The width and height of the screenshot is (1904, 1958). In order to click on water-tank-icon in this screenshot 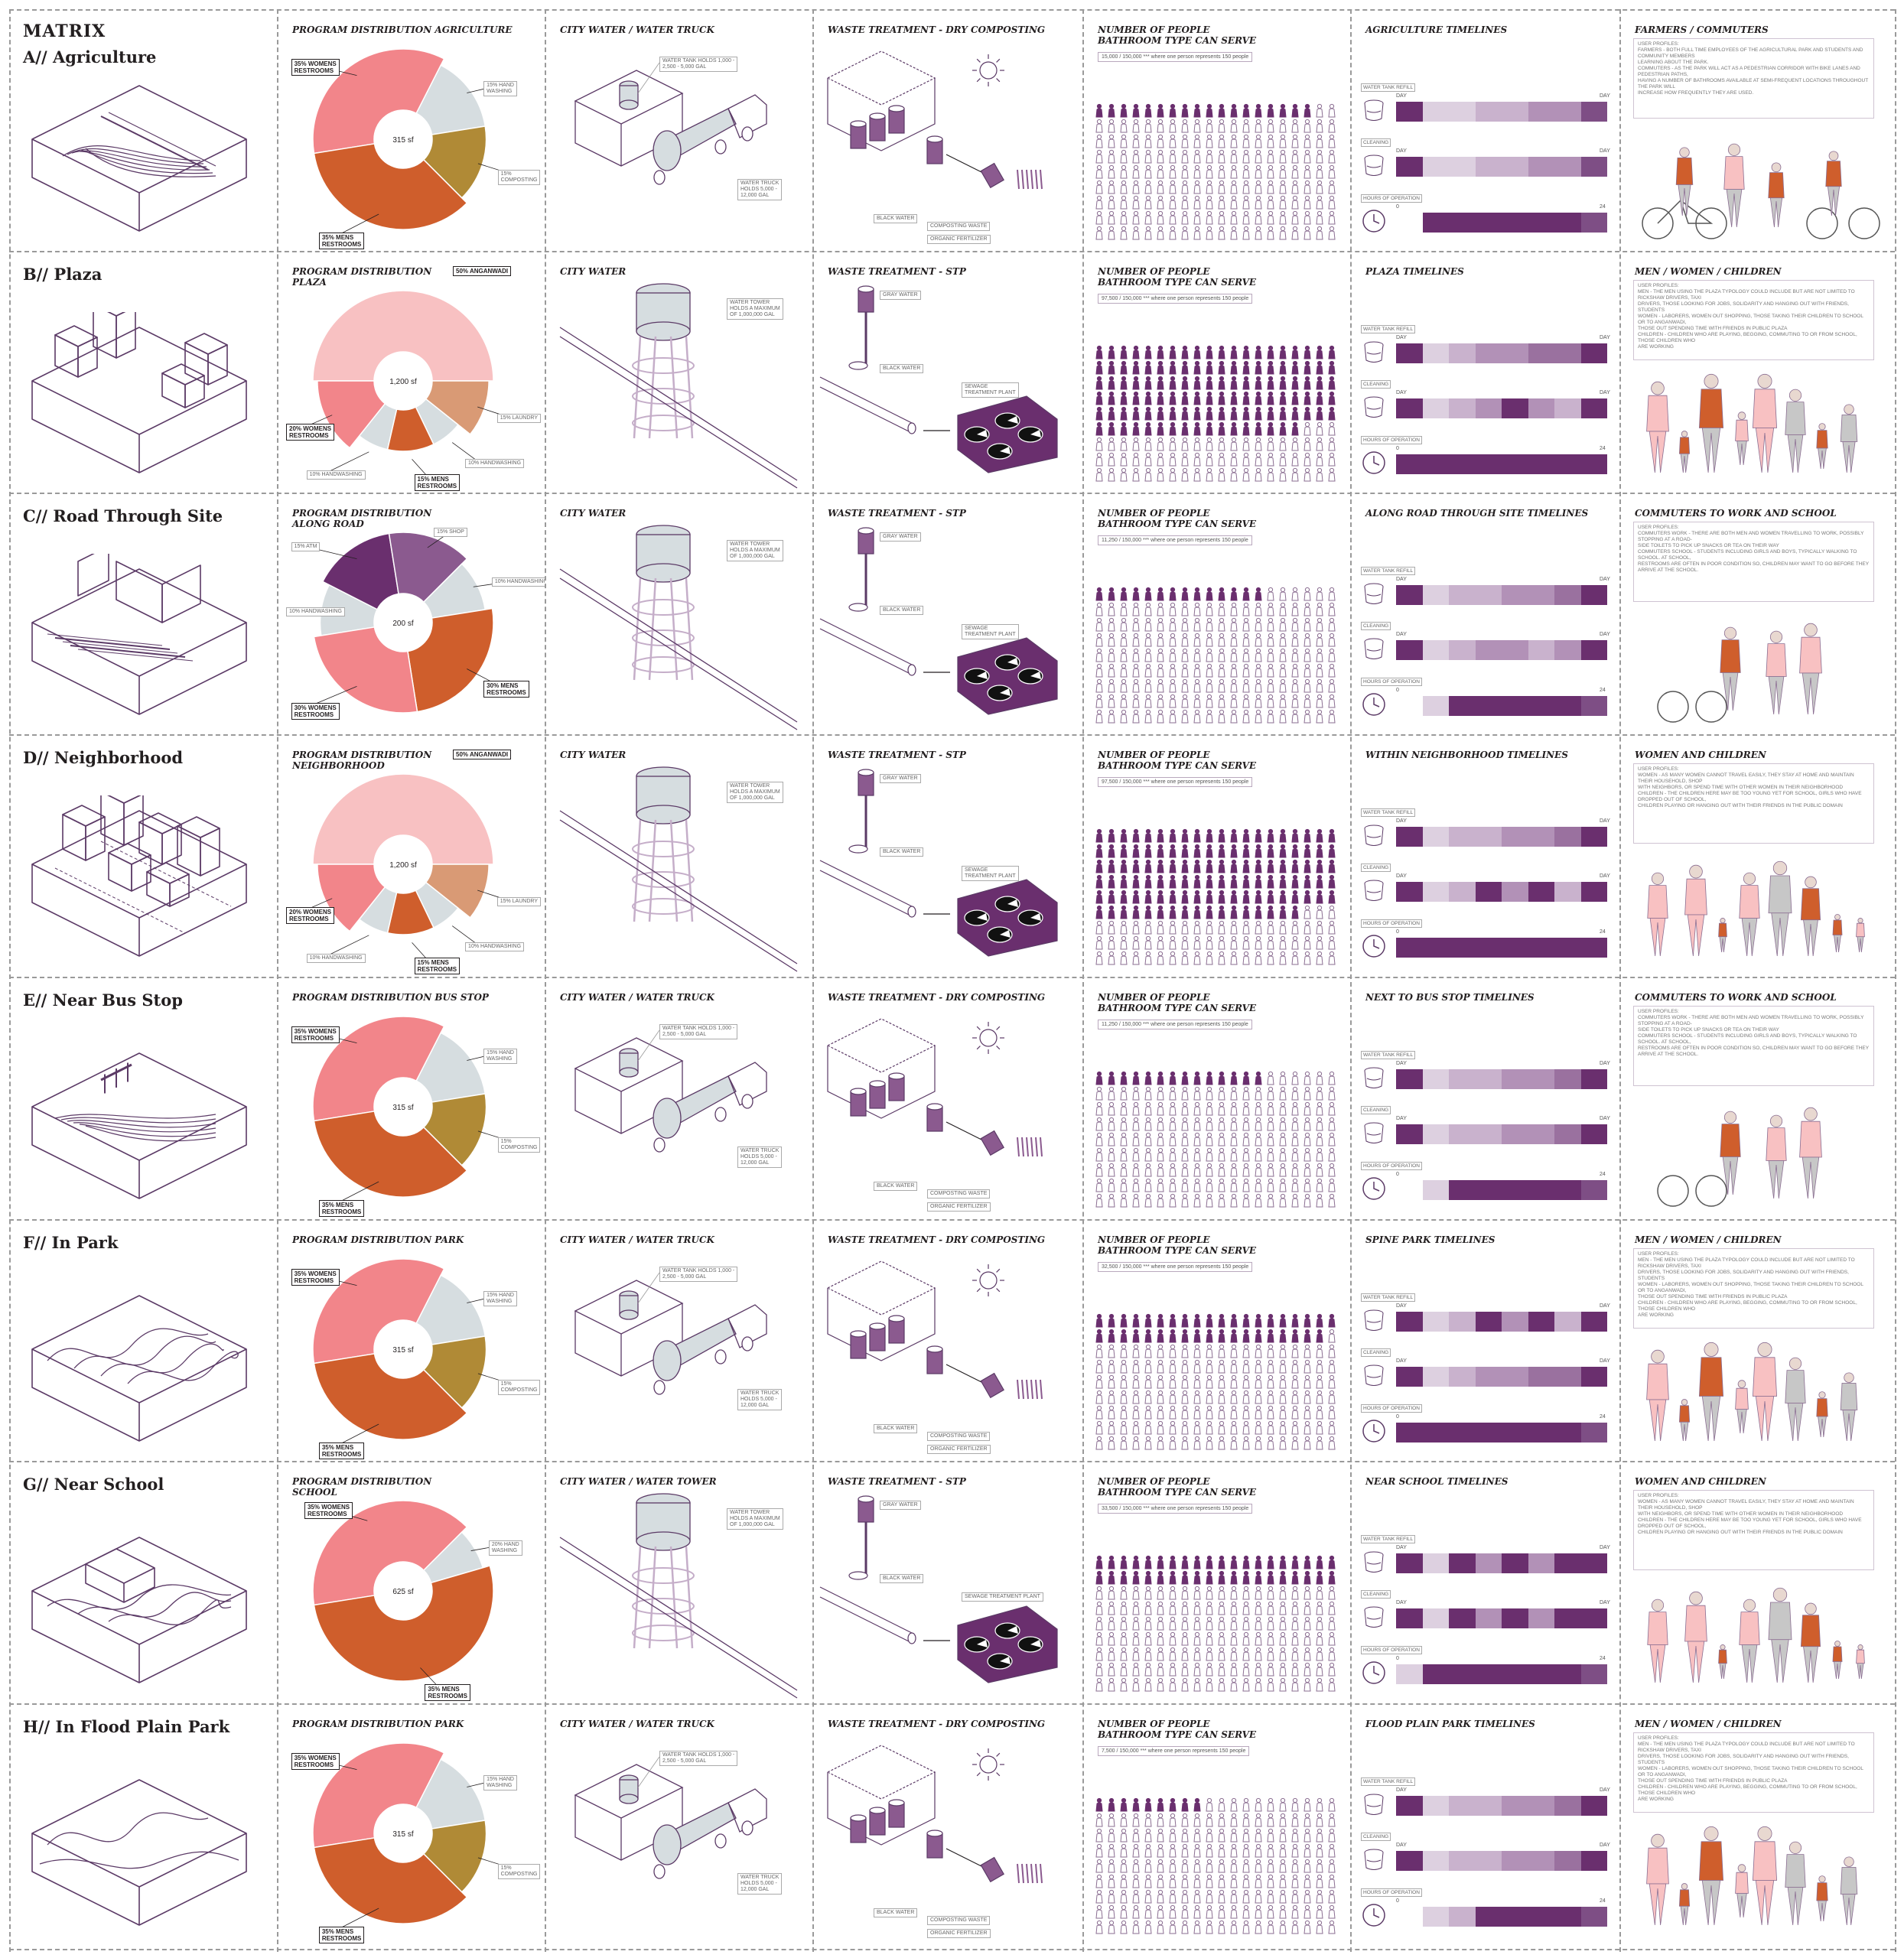, I will do `click(1374, 1804)`.